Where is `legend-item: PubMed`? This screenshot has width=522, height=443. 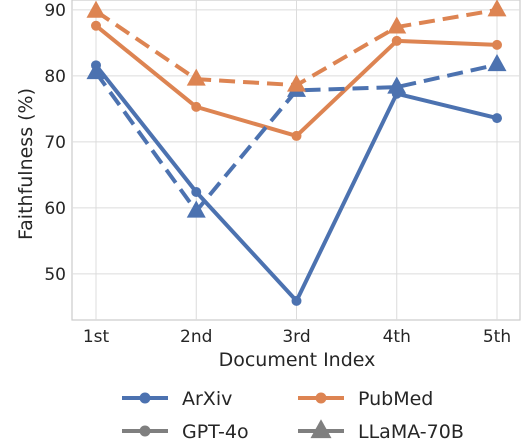 legend-item: PubMed is located at coordinates (365, 399).